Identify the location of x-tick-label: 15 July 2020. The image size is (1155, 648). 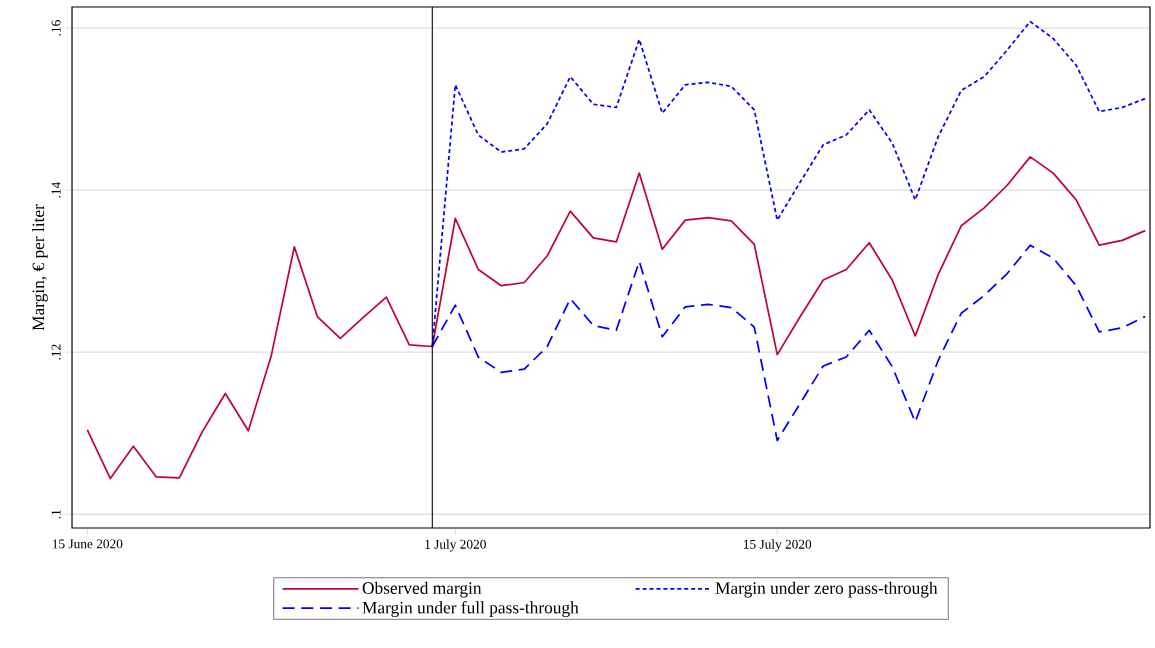
(777, 545).